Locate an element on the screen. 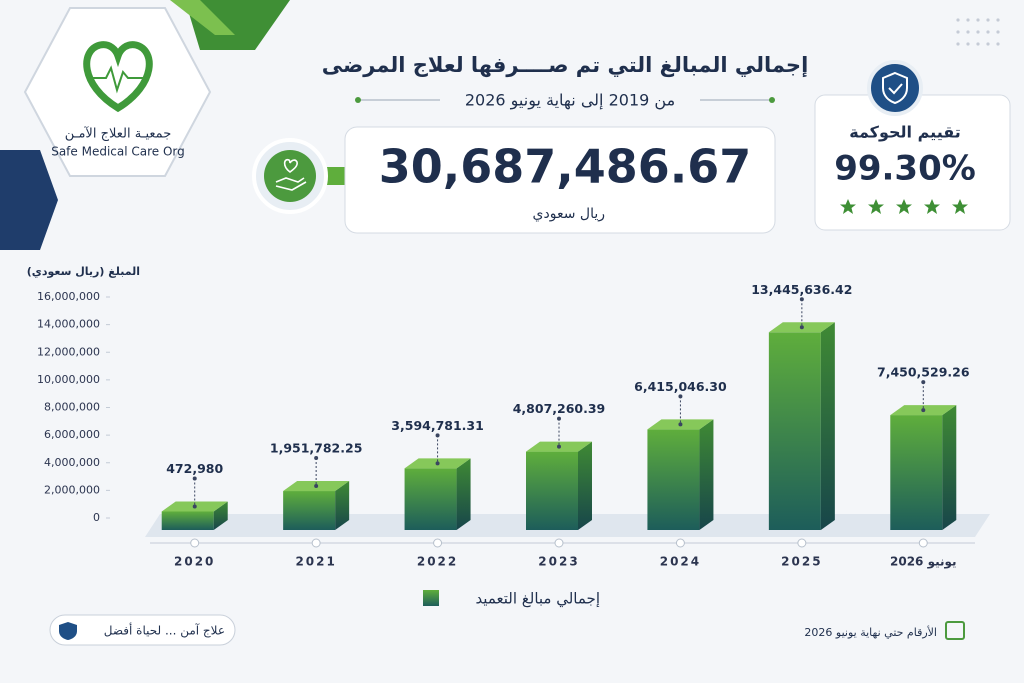 This screenshot has width=1024, height=683. calendar-icon is located at coordinates (955, 630).